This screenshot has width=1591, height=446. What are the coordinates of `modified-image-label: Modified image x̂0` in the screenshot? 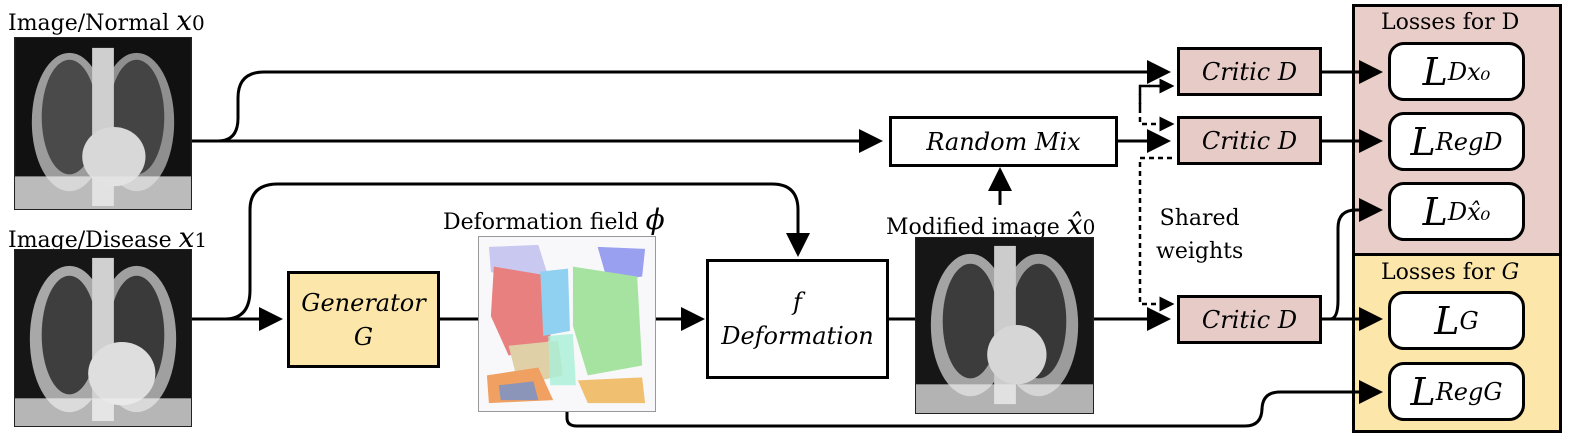 It's located at (991, 224).